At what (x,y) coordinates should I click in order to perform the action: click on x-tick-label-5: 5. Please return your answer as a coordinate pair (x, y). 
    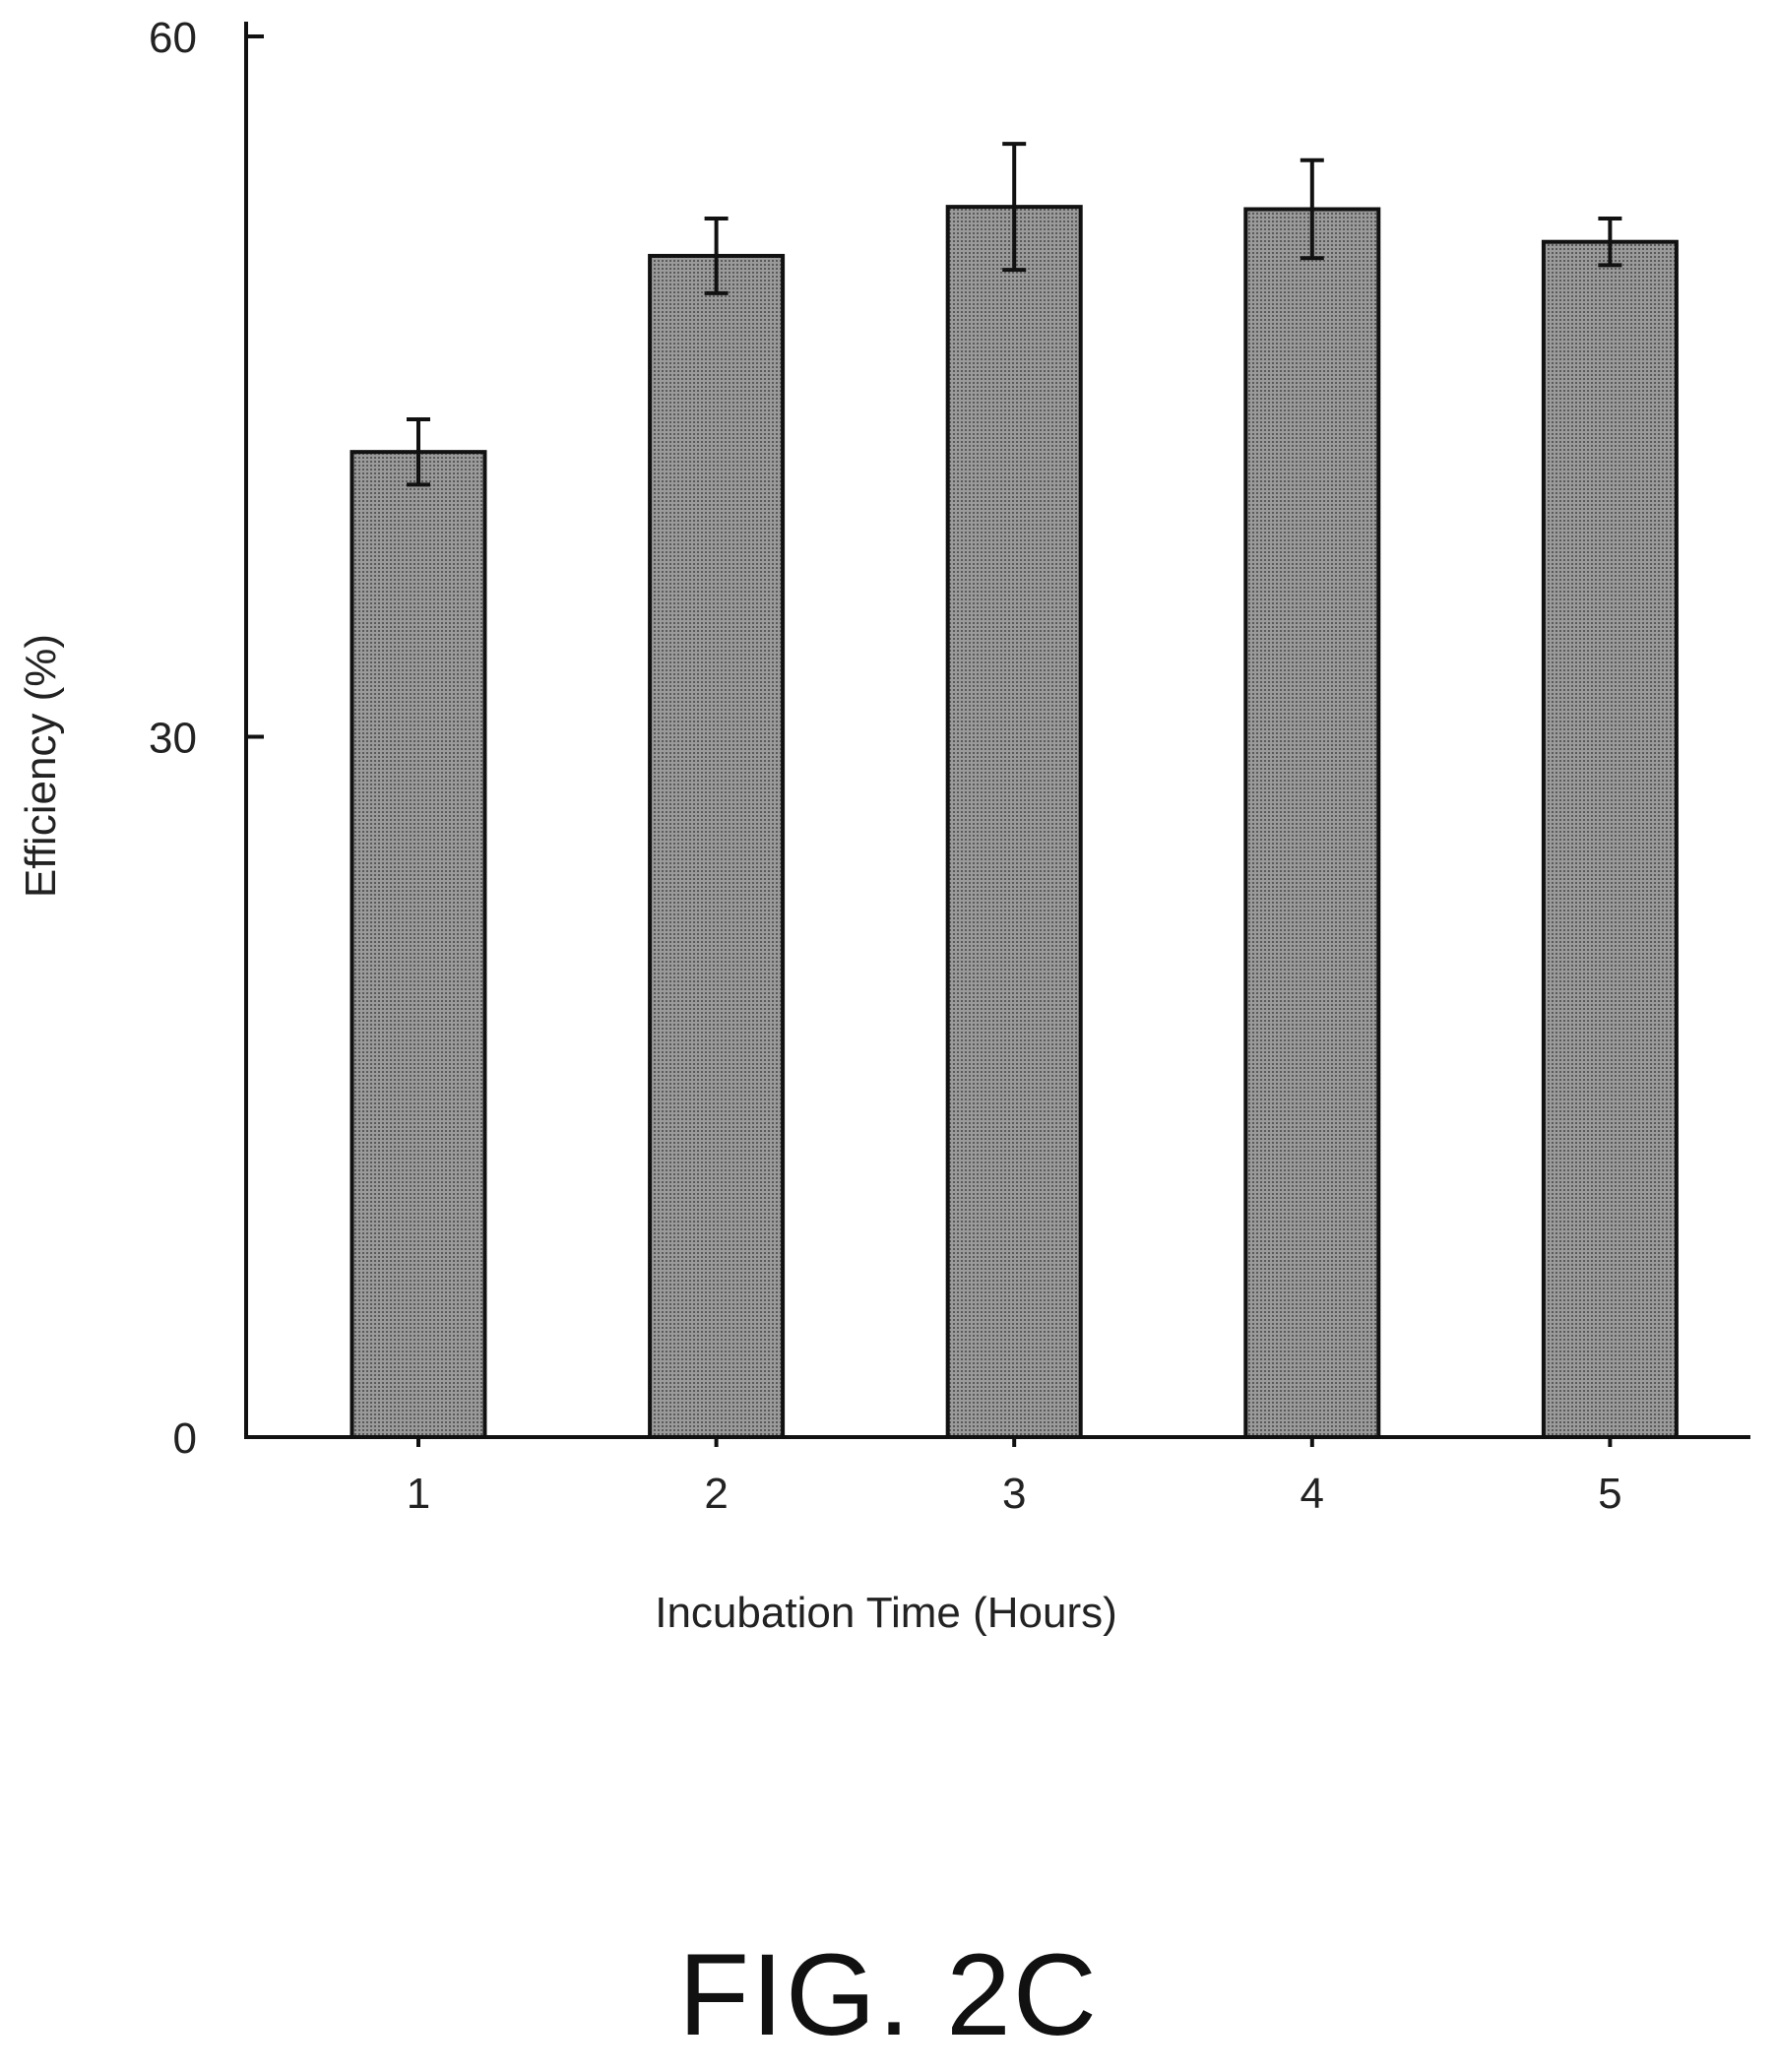
    Looking at the image, I should click on (1609, 1494).